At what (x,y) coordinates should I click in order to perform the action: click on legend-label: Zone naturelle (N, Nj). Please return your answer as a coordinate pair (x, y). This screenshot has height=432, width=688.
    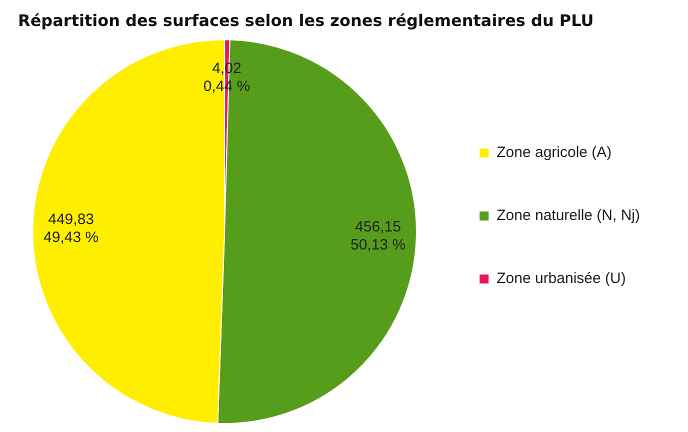
    Looking at the image, I should click on (568, 215).